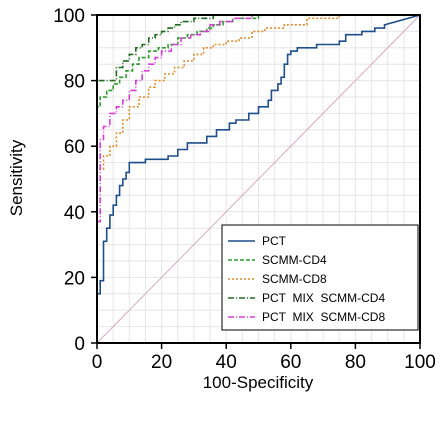 This screenshot has height=427, width=447. Describe the element at coordinates (274, 241) in the screenshot. I see `legend-label-0: PCT` at that location.